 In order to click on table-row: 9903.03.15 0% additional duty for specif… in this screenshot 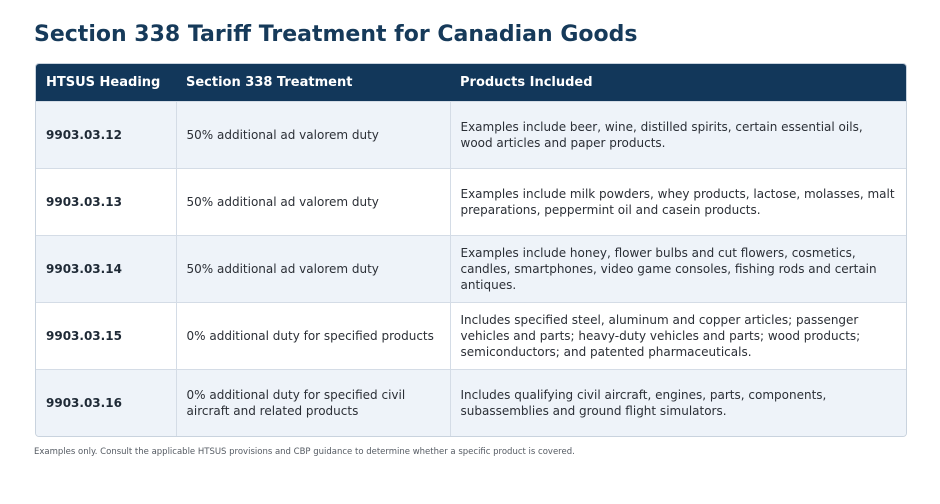, I will do `click(471, 336)`.